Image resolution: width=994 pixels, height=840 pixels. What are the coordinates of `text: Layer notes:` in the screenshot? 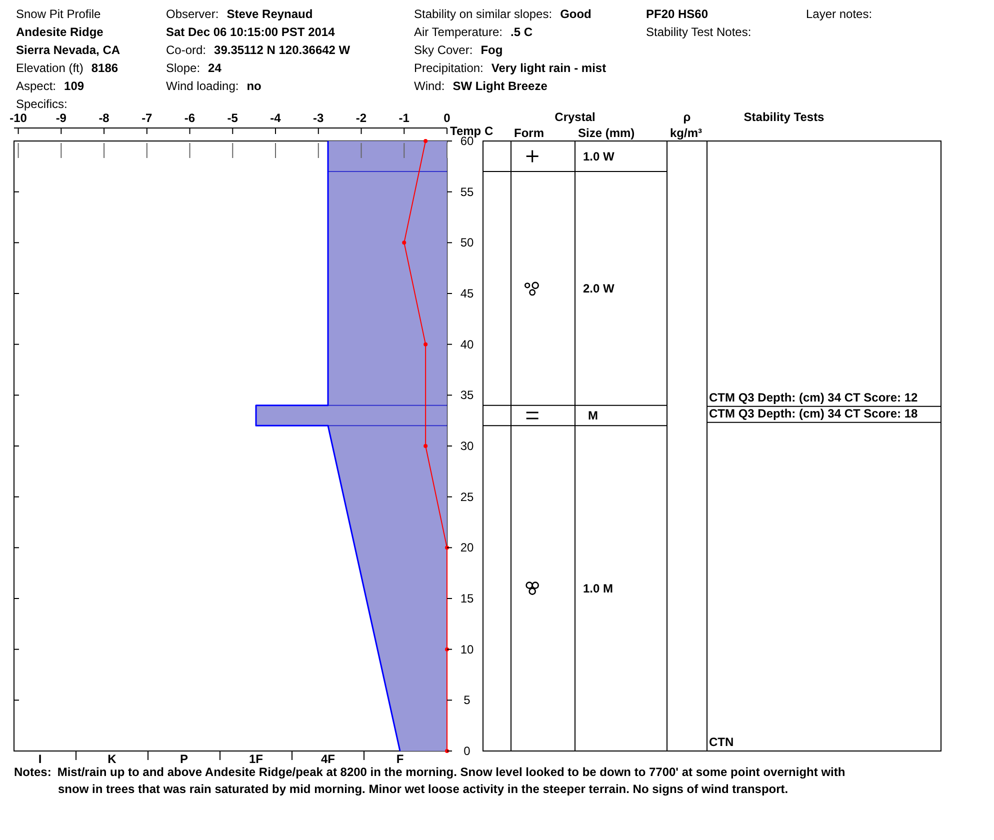 It's located at (839, 14).